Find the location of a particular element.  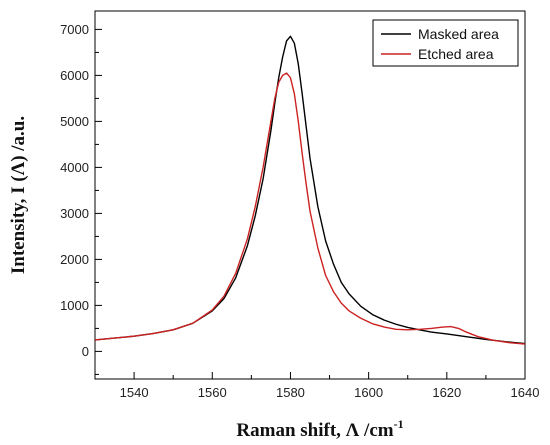

x-axis-title-text: Raman shift, Λ /cm is located at coordinates (314, 430).